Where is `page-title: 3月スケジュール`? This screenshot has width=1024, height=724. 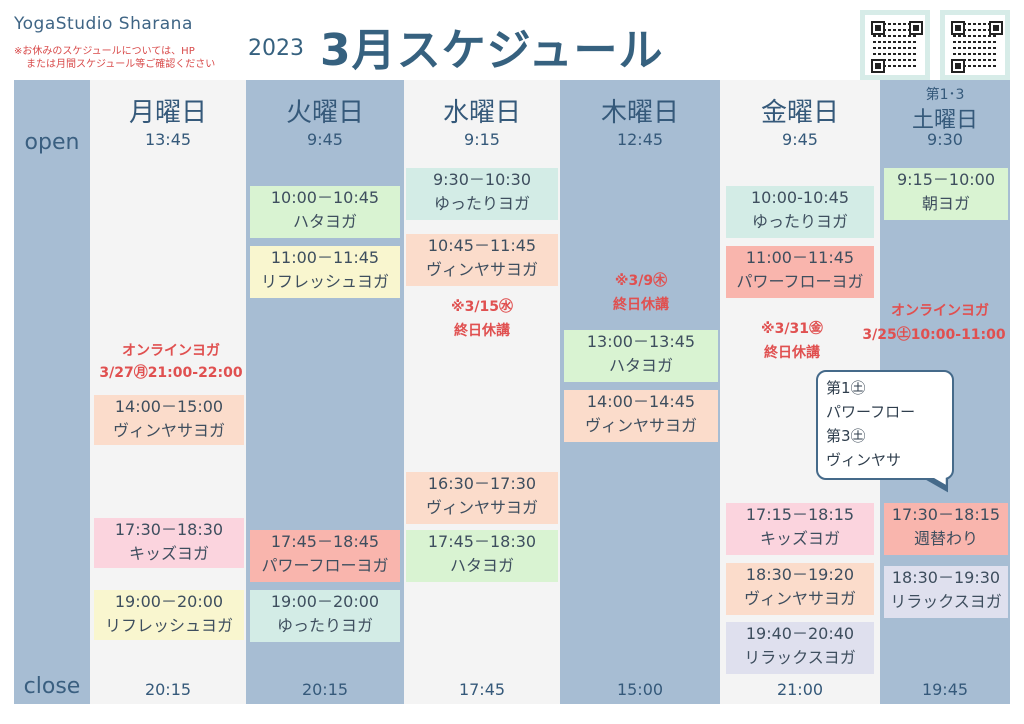 page-title: 3月スケジュール is located at coordinates (492, 50).